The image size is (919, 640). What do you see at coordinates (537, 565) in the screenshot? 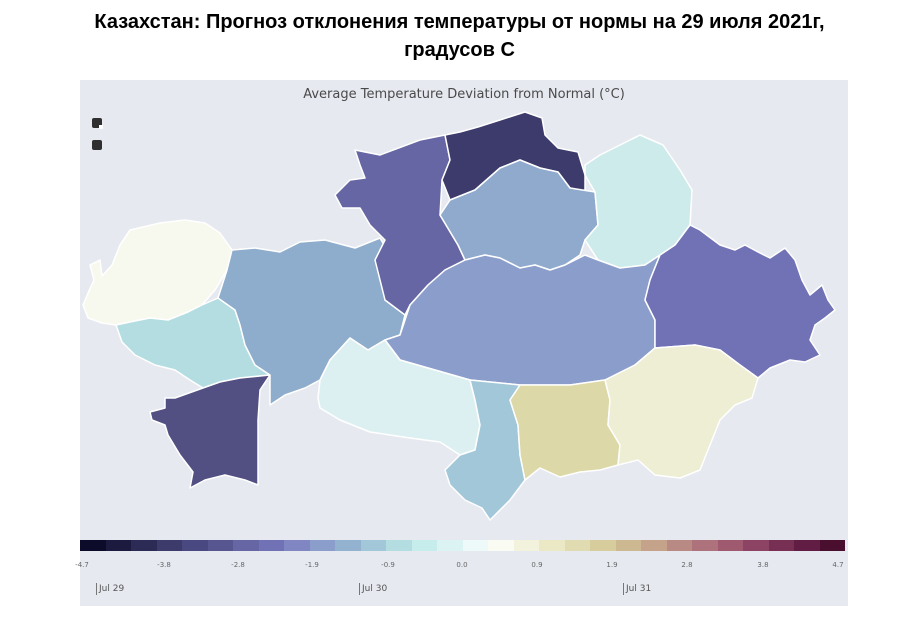
I see `colorbar-tick: 0.9` at bounding box center [537, 565].